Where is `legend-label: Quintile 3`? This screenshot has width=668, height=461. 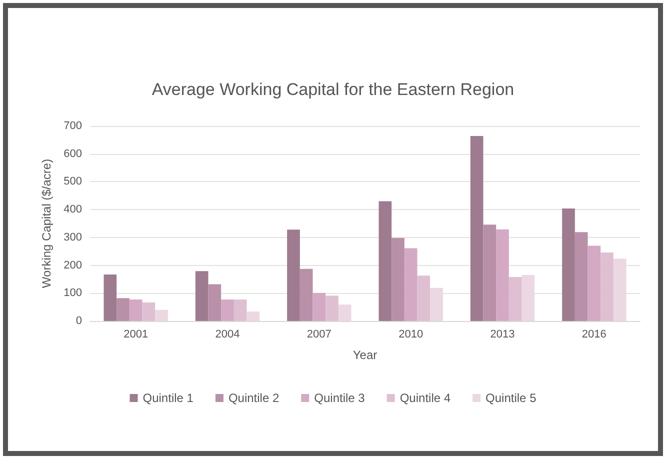 legend-label: Quintile 3 is located at coordinates (340, 398).